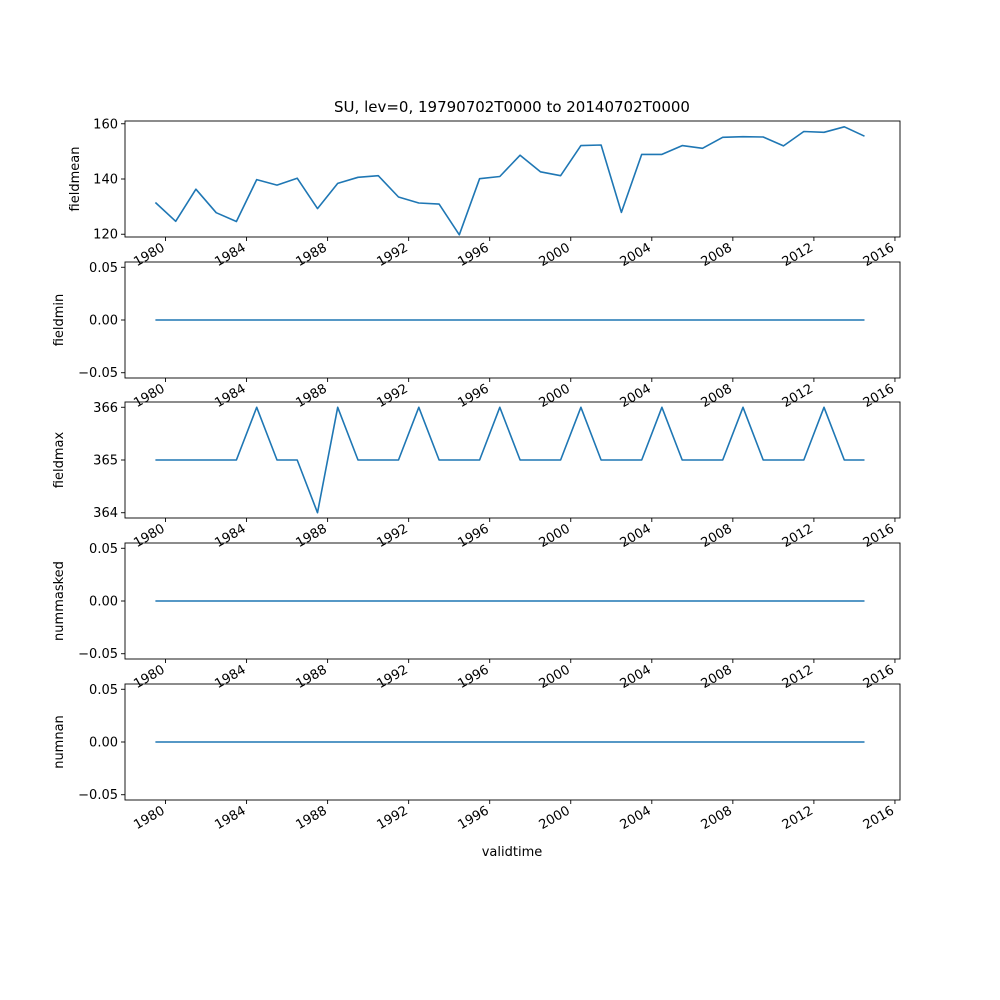 Image resolution: width=1000 pixels, height=1000 pixels. I want to click on y-tick-label: 366, so click(105, 408).